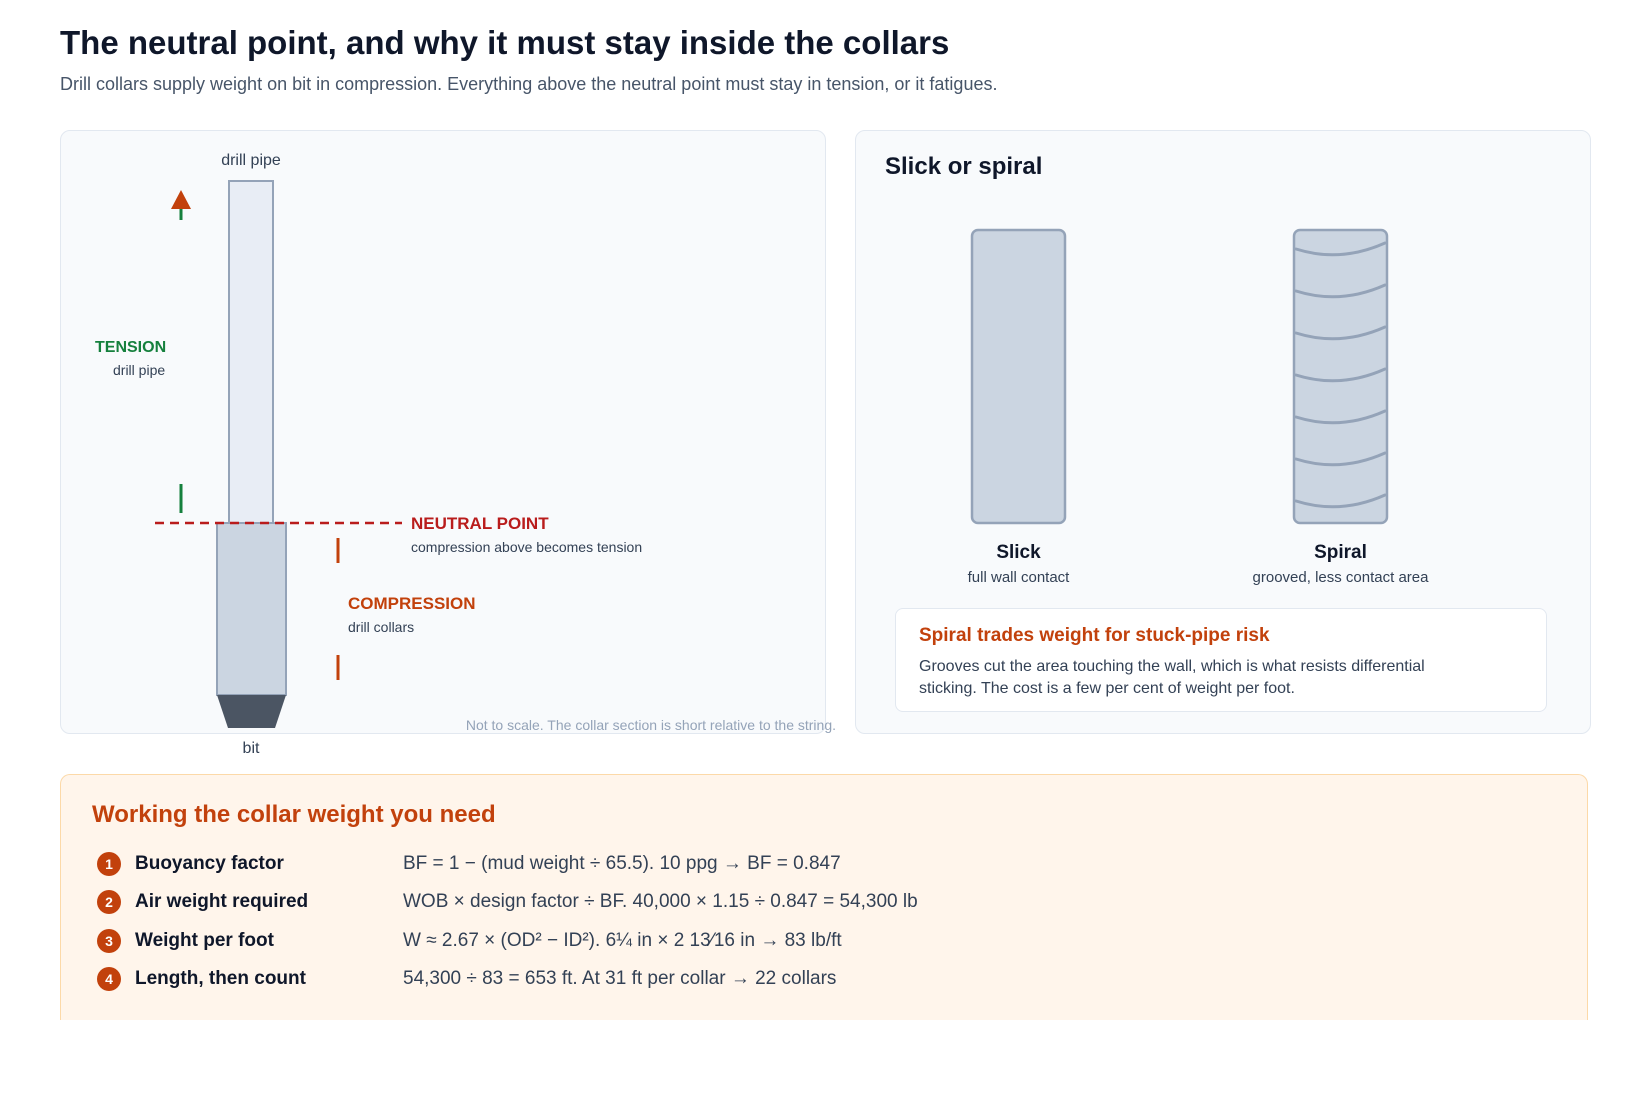 This screenshot has height=1100, width=1640. What do you see at coordinates (251, 748) in the screenshot?
I see `bit-label: bit` at bounding box center [251, 748].